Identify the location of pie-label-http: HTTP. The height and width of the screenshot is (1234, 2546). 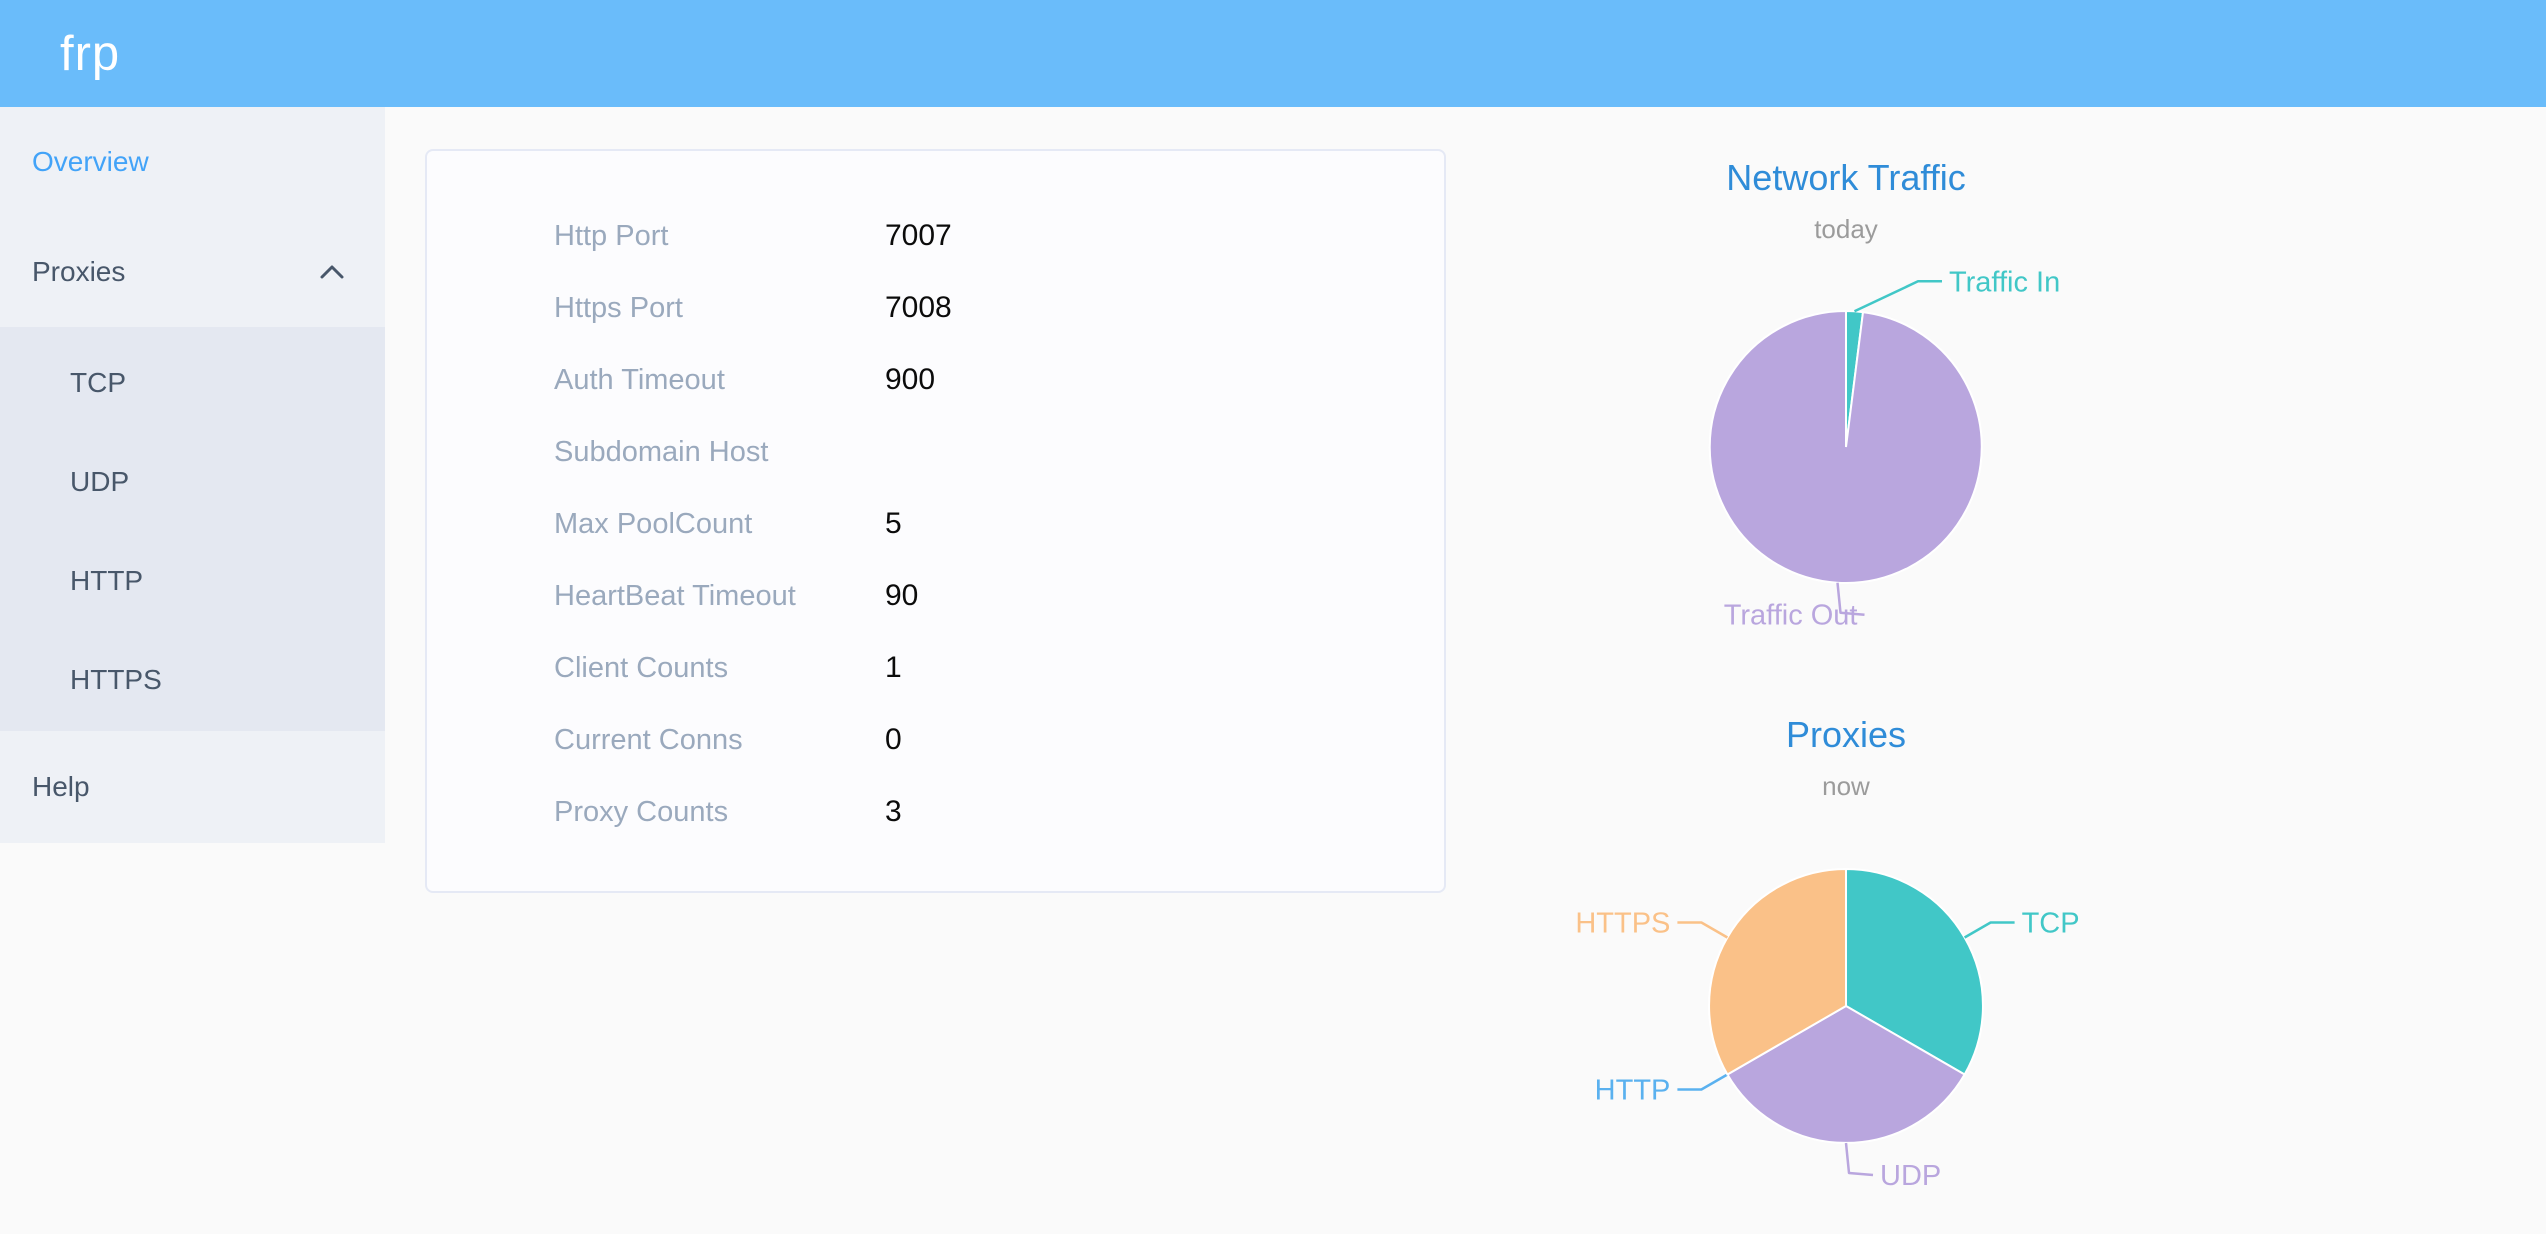
(1633, 1091).